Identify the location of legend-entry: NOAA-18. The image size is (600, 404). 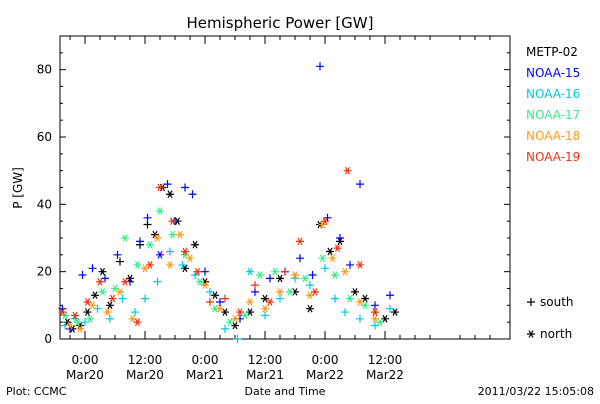
(553, 136).